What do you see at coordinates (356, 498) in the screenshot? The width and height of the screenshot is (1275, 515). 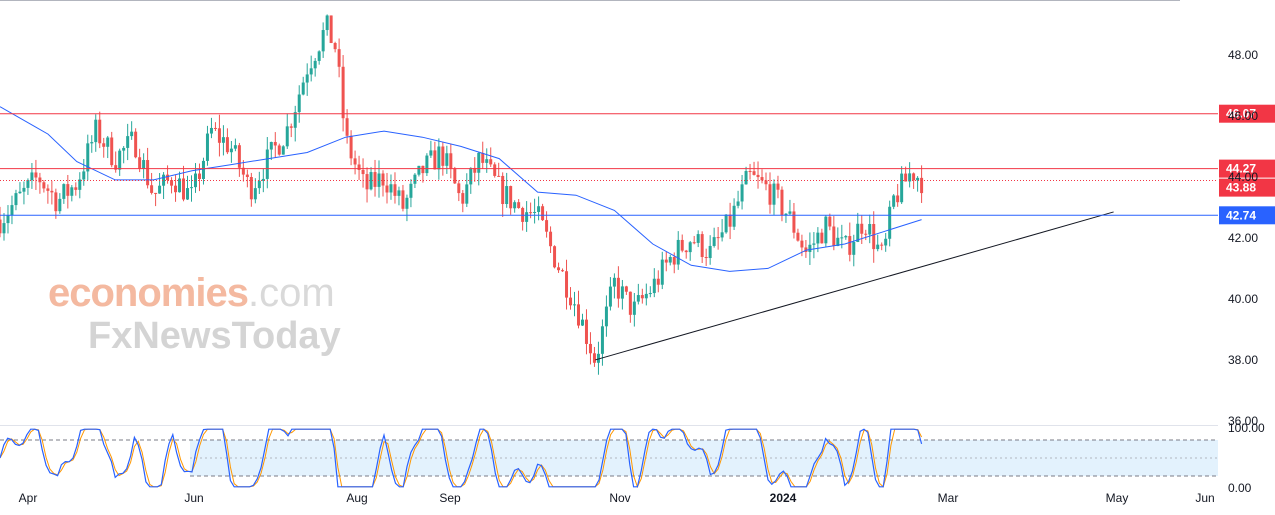 I see `time-tick-label: Aug` at bounding box center [356, 498].